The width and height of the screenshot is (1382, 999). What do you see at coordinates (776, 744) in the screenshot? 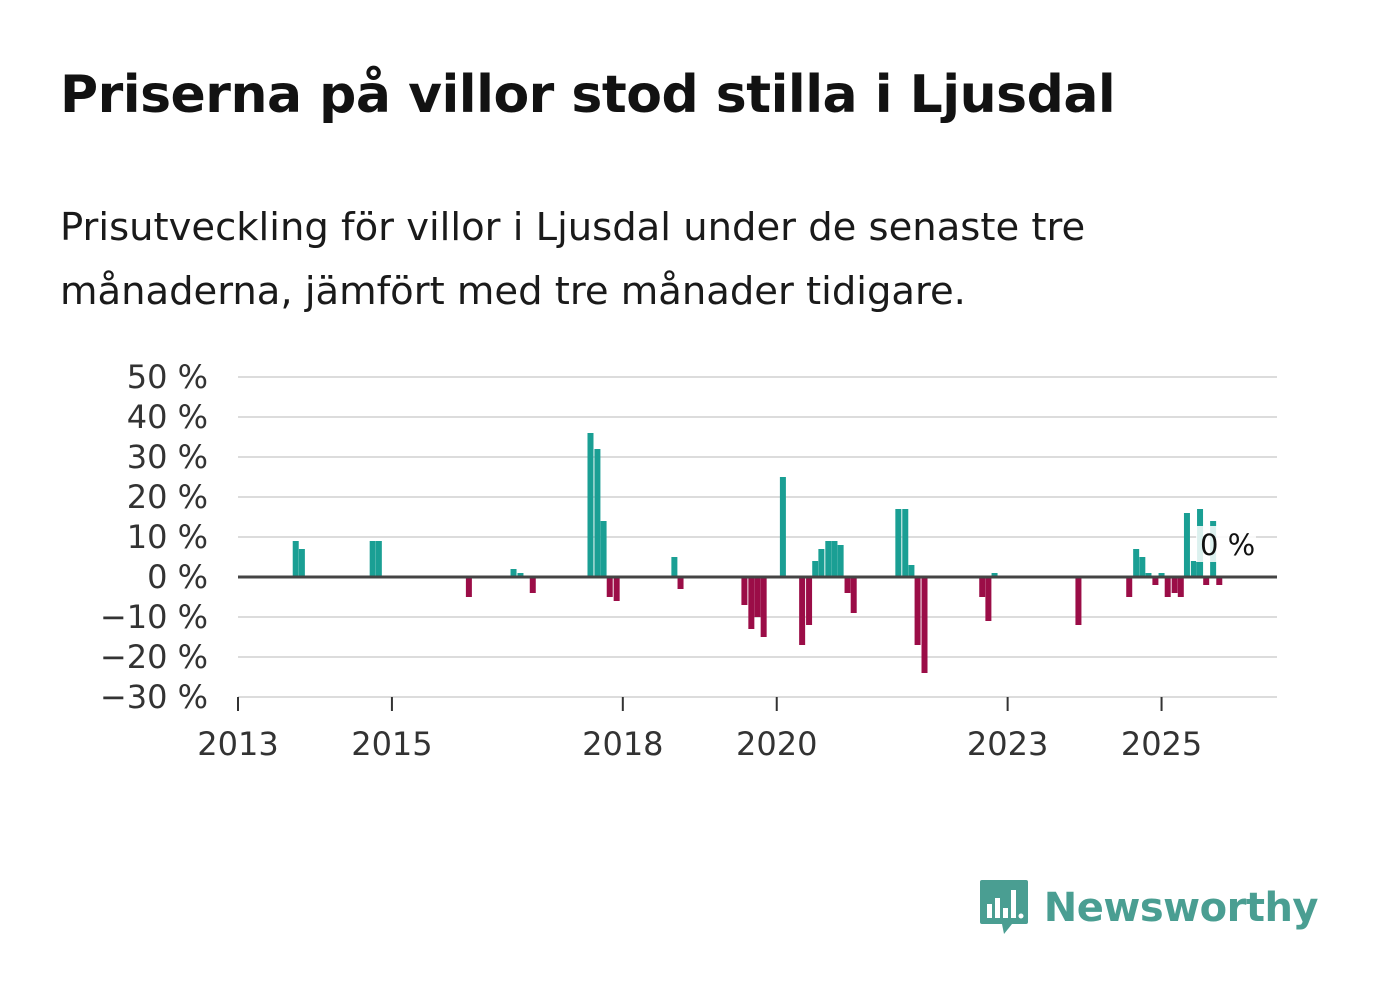
I see `x-tick-label: 2020` at bounding box center [776, 744].